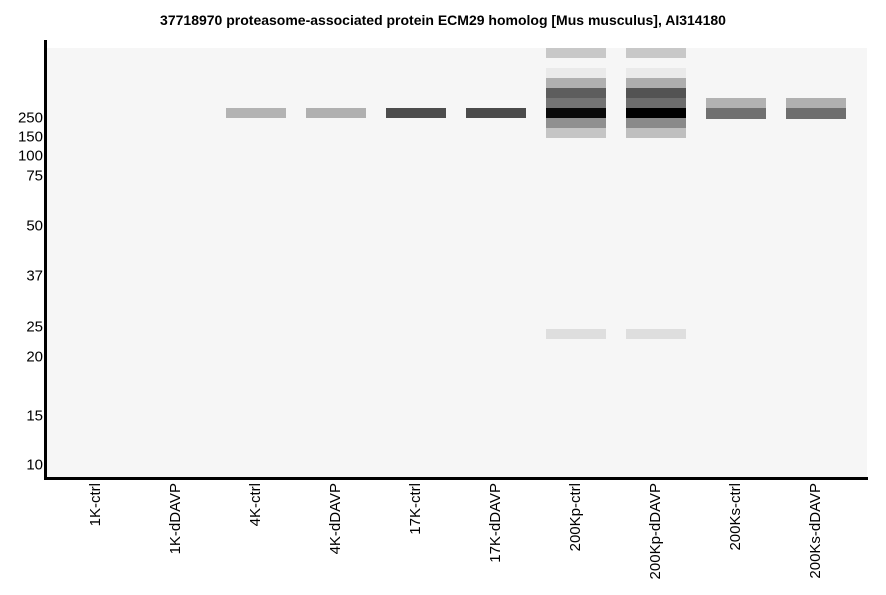  Describe the element at coordinates (34, 327) in the screenshot. I see `y-tick-label: 25` at that location.